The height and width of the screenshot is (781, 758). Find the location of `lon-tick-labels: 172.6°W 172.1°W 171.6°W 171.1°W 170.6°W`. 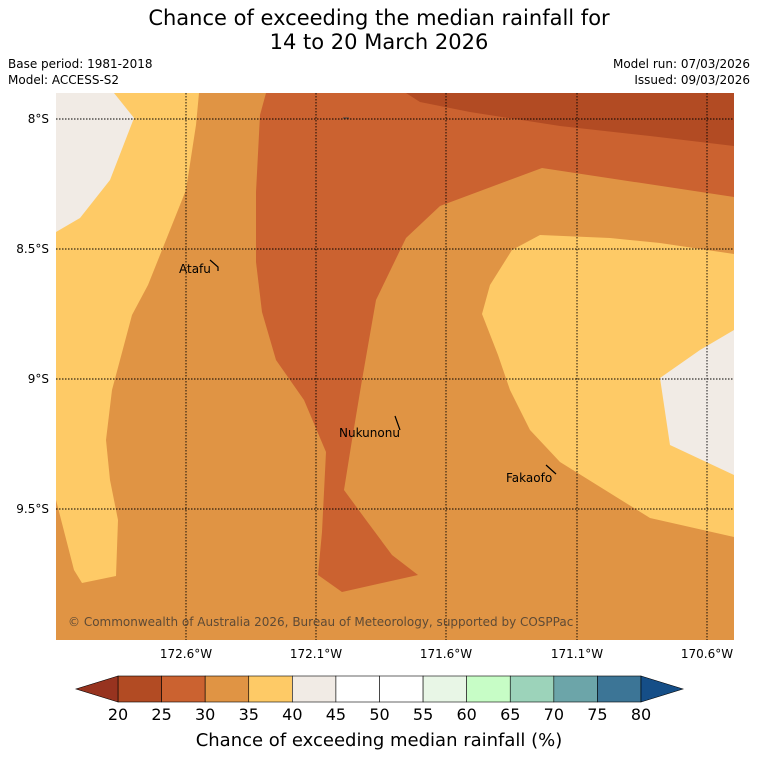

lon-tick-labels: 172.6°W 172.1°W 171.6°W 171.1°W 170.6°W is located at coordinates (446, 654).